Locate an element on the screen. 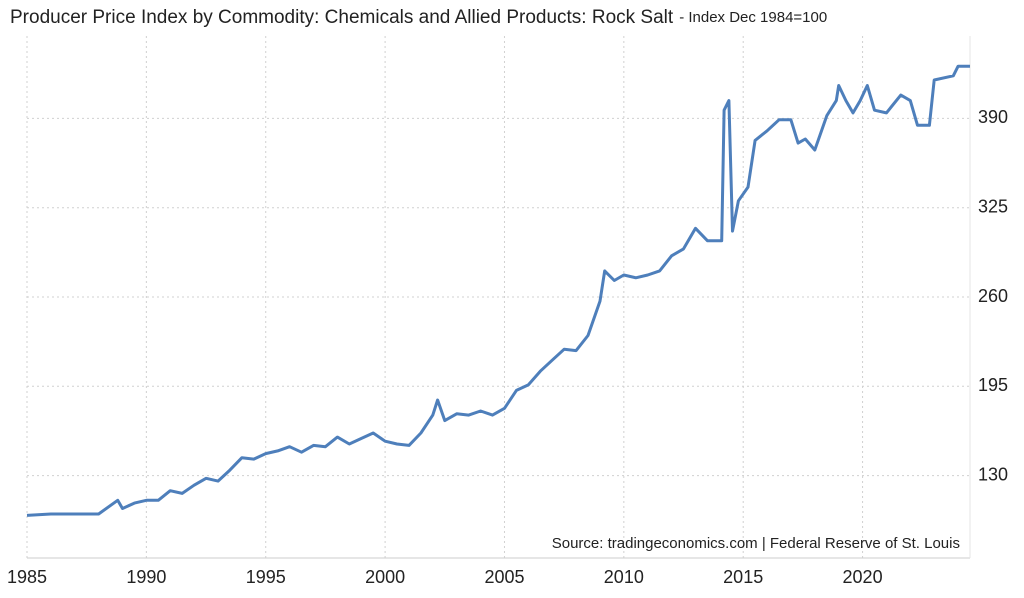 The image size is (1024, 598). y-tick-label: 130 is located at coordinates (993, 474).